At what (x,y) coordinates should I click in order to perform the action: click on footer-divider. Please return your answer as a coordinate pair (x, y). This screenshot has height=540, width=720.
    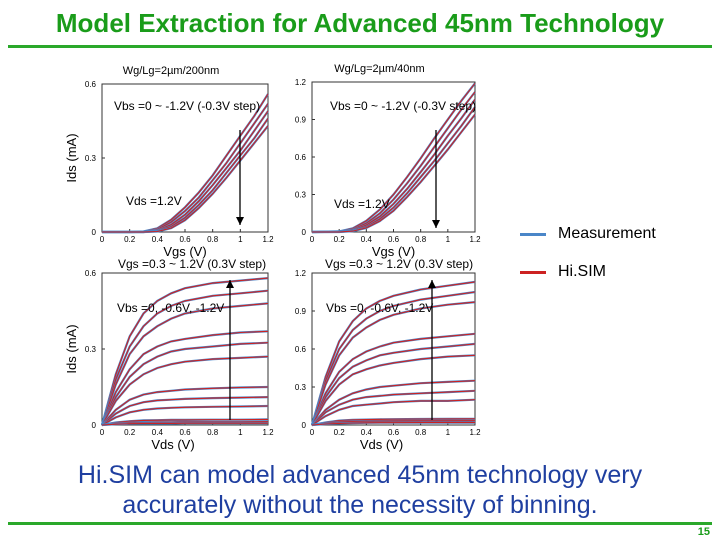
    Looking at the image, I should click on (360, 523).